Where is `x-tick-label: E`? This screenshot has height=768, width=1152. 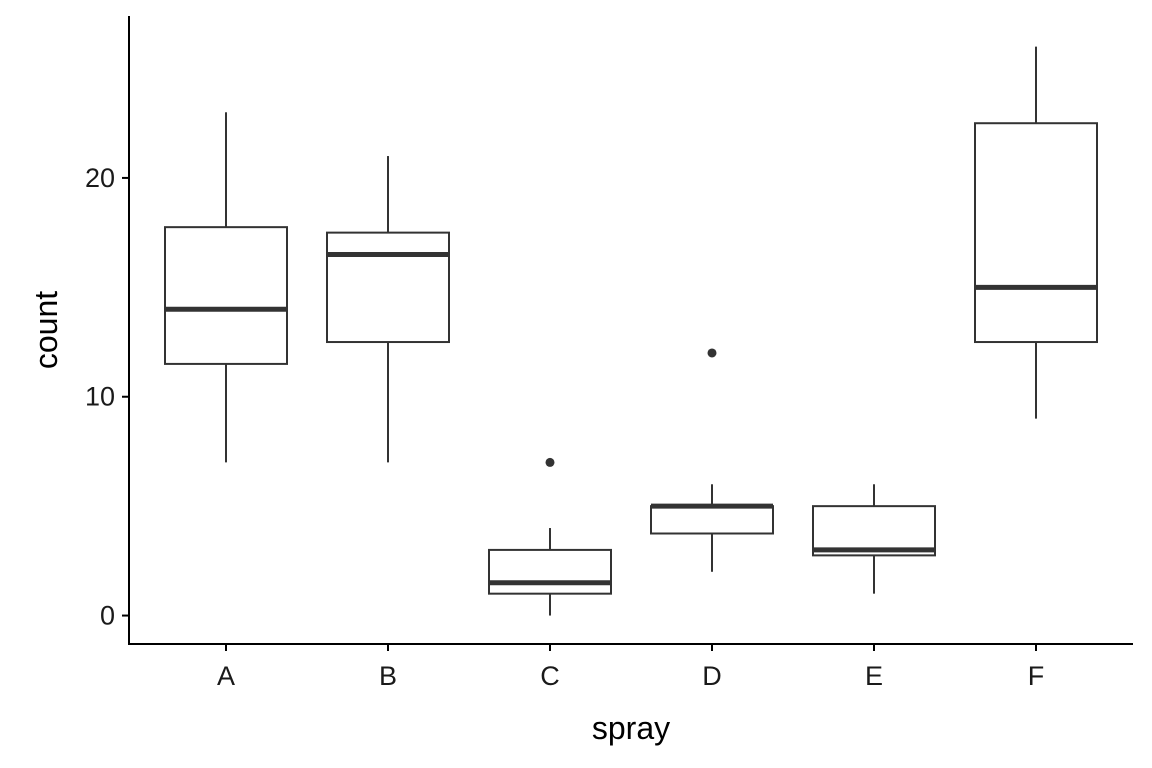
x-tick-label: E is located at coordinates (874, 676).